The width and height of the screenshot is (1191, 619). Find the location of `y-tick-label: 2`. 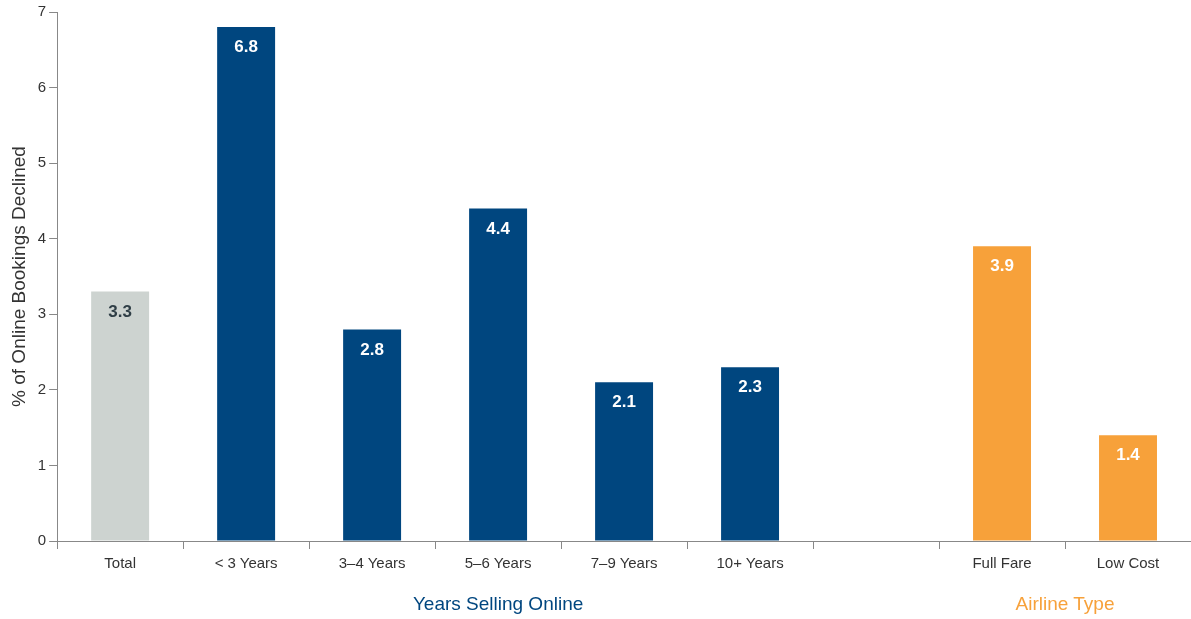

y-tick-label: 2 is located at coordinates (42, 388).